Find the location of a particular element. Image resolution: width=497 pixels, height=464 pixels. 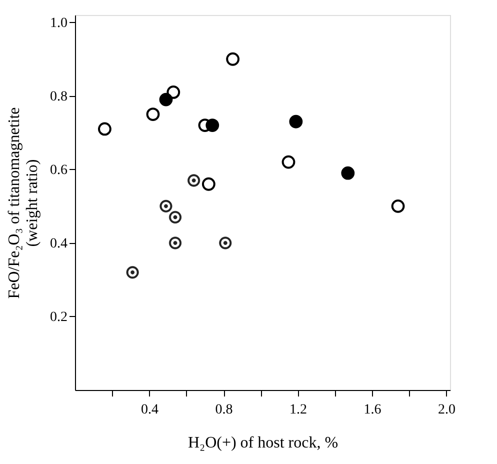

x-tick-label: 0.8 is located at coordinates (224, 410).